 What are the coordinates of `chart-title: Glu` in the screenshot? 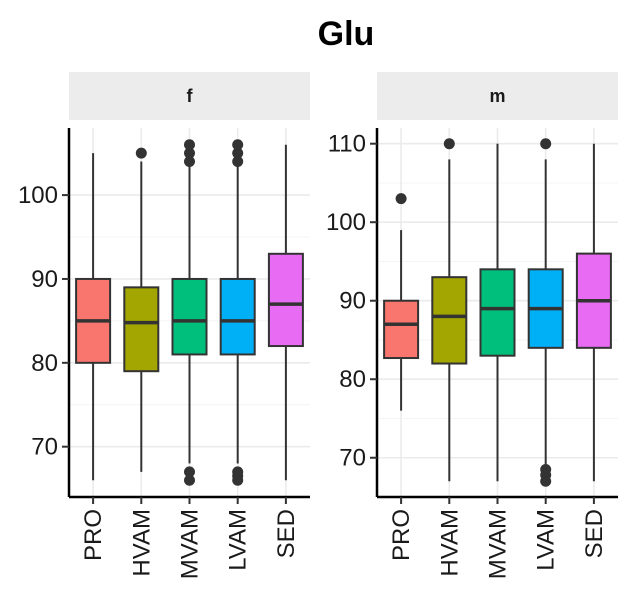 It's located at (346, 34).